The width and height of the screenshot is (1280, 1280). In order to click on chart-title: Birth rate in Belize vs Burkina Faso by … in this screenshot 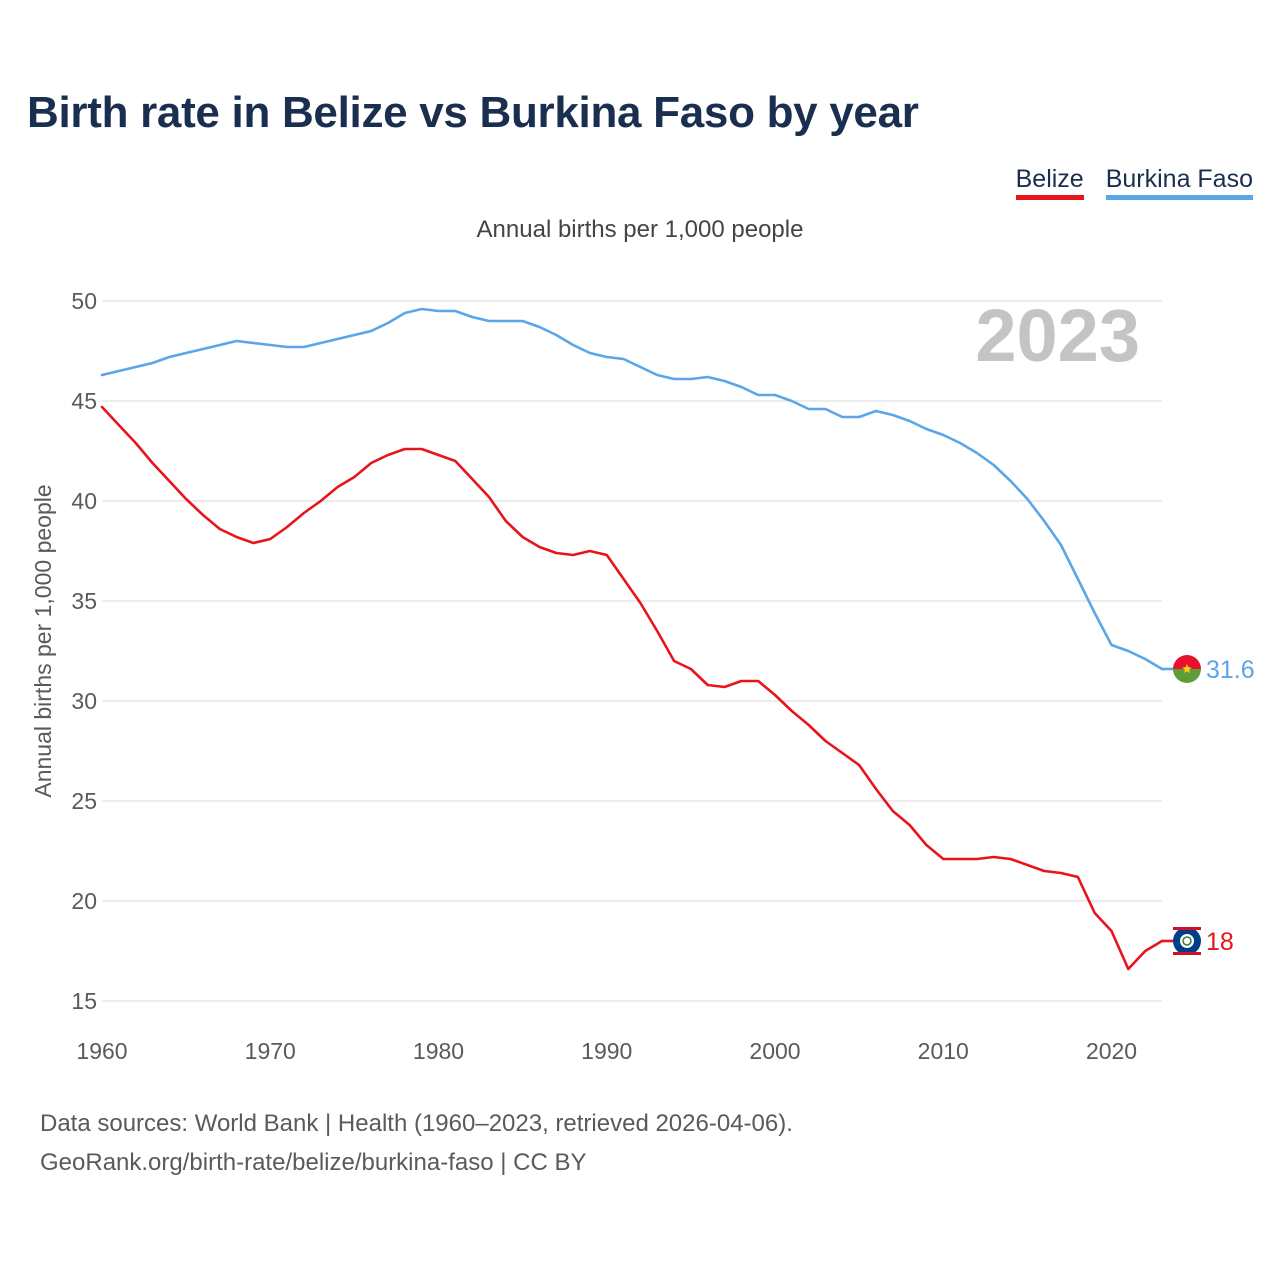, I will do `click(473, 112)`.